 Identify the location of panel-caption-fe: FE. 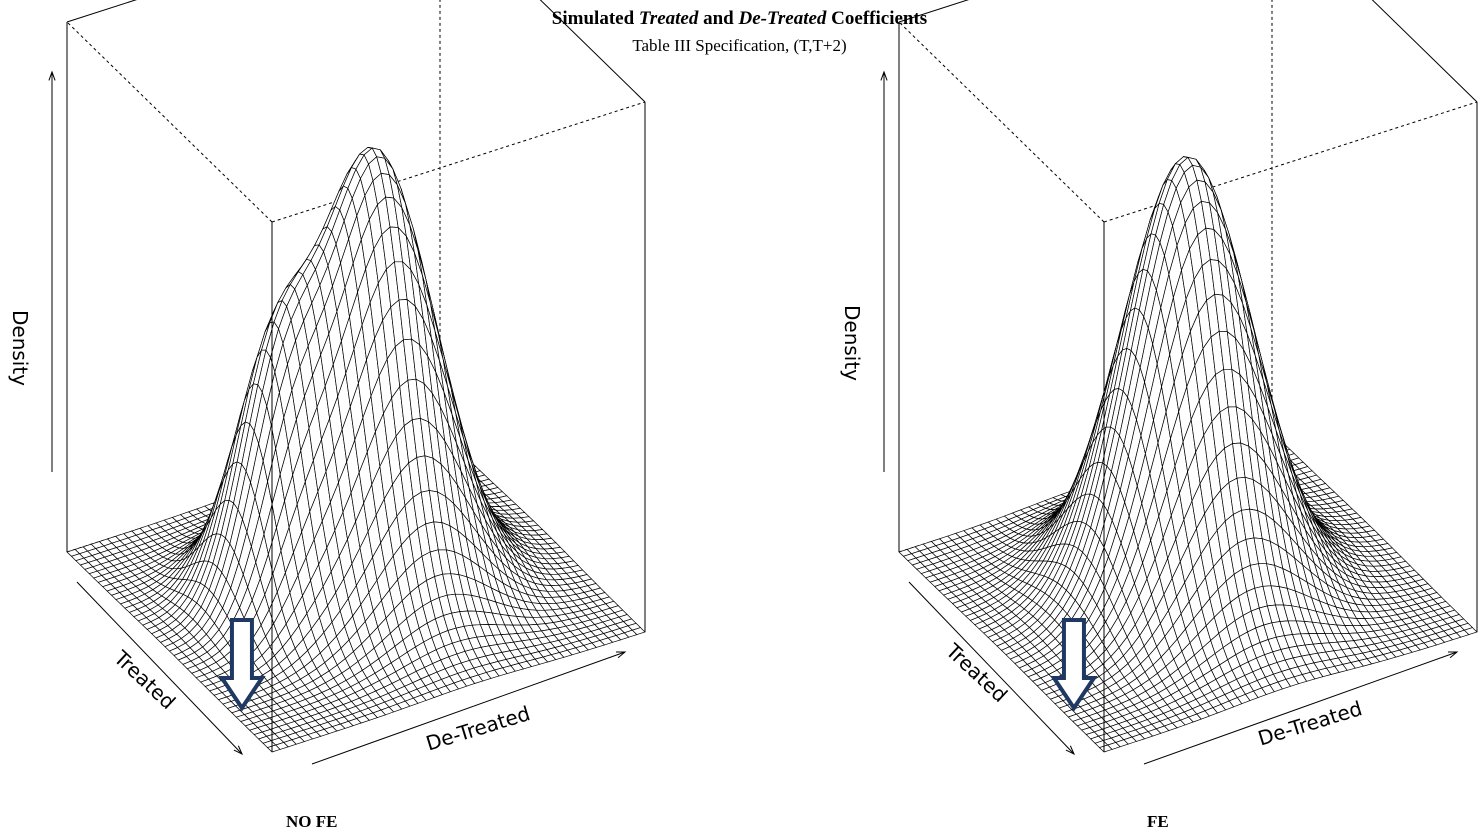
(1158, 821).